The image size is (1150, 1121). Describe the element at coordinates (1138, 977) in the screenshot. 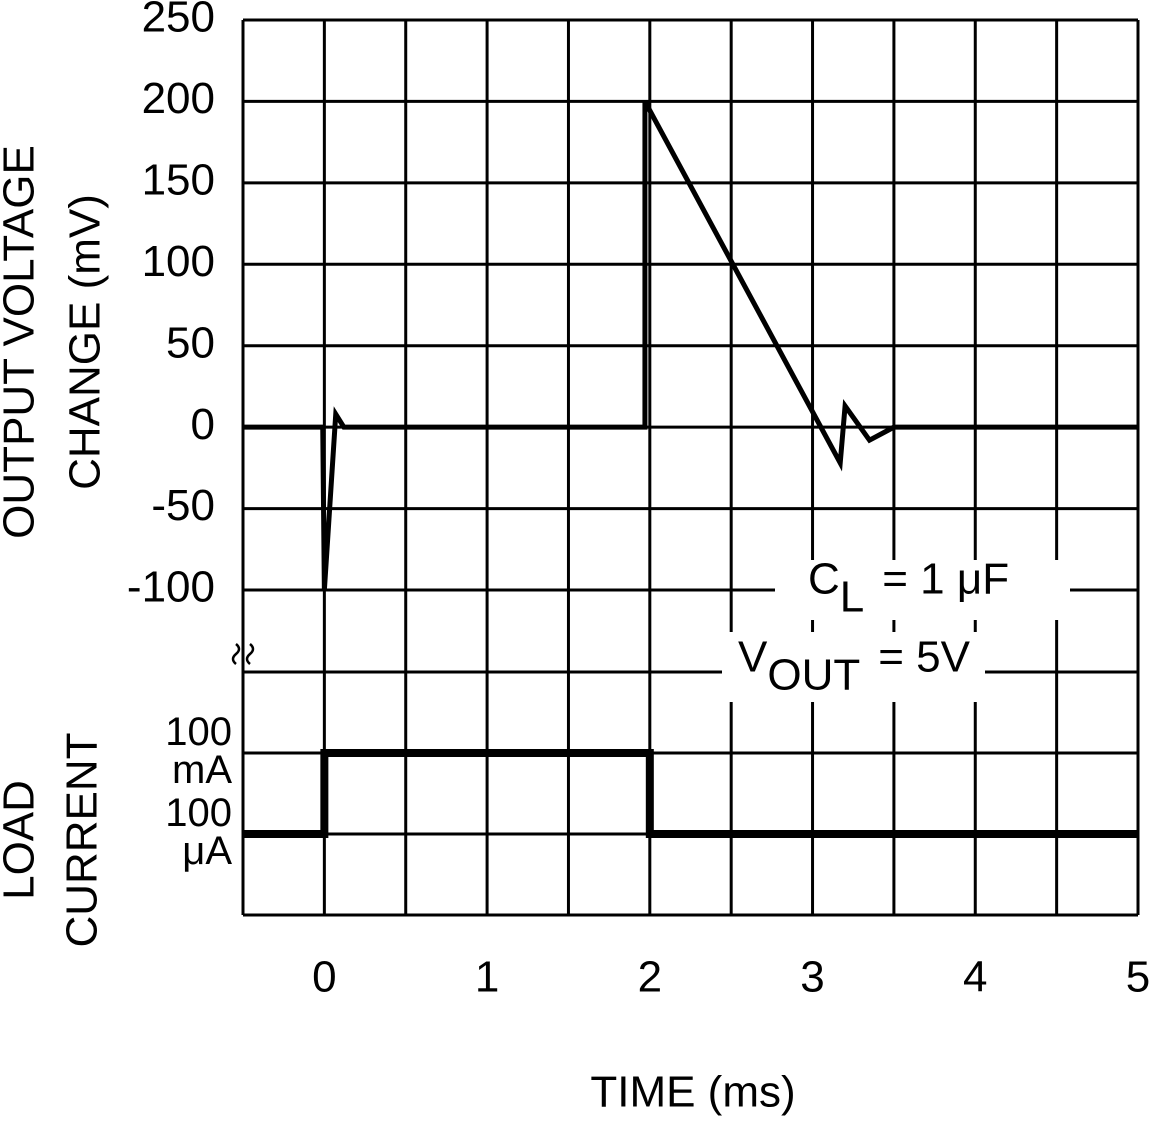

I see `x-tick-label: 5` at that location.